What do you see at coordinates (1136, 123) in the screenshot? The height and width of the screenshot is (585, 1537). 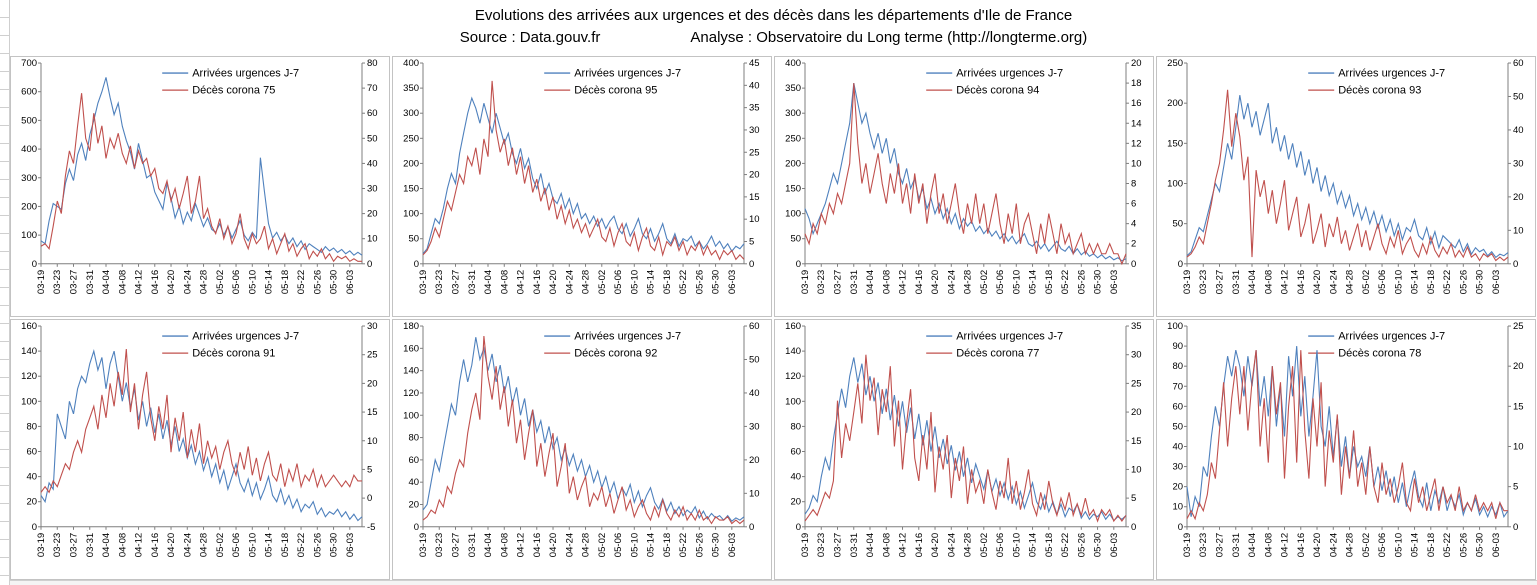 I see `svg-text: 14` at bounding box center [1136, 123].